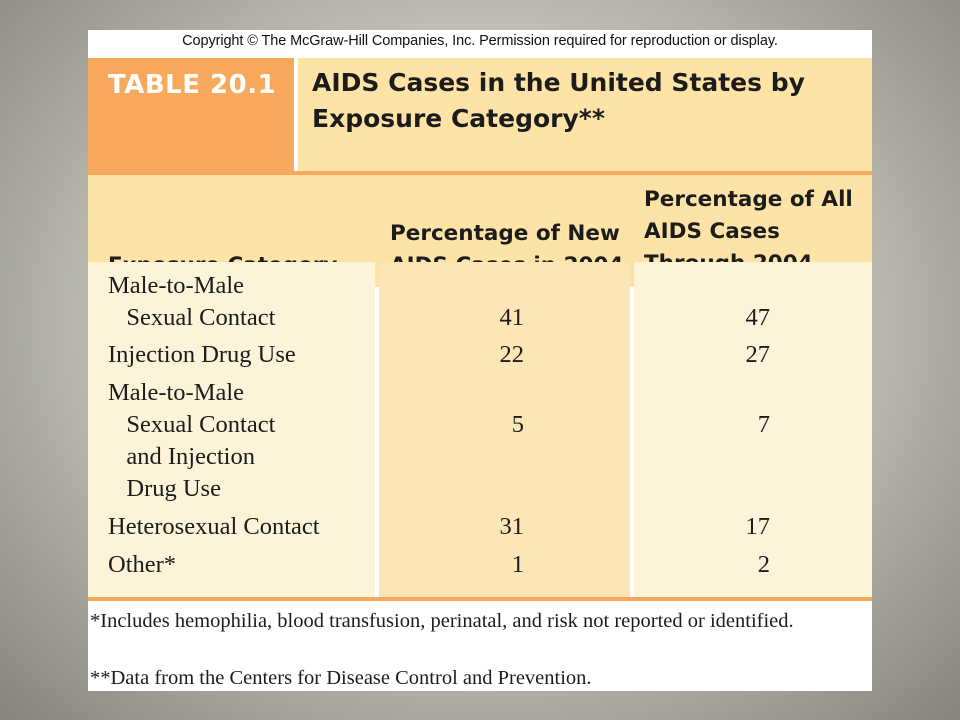 The width and height of the screenshot is (960, 720). What do you see at coordinates (192, 424) in the screenshot?
I see `row-3-category-line-2: Sexual Contact` at bounding box center [192, 424].